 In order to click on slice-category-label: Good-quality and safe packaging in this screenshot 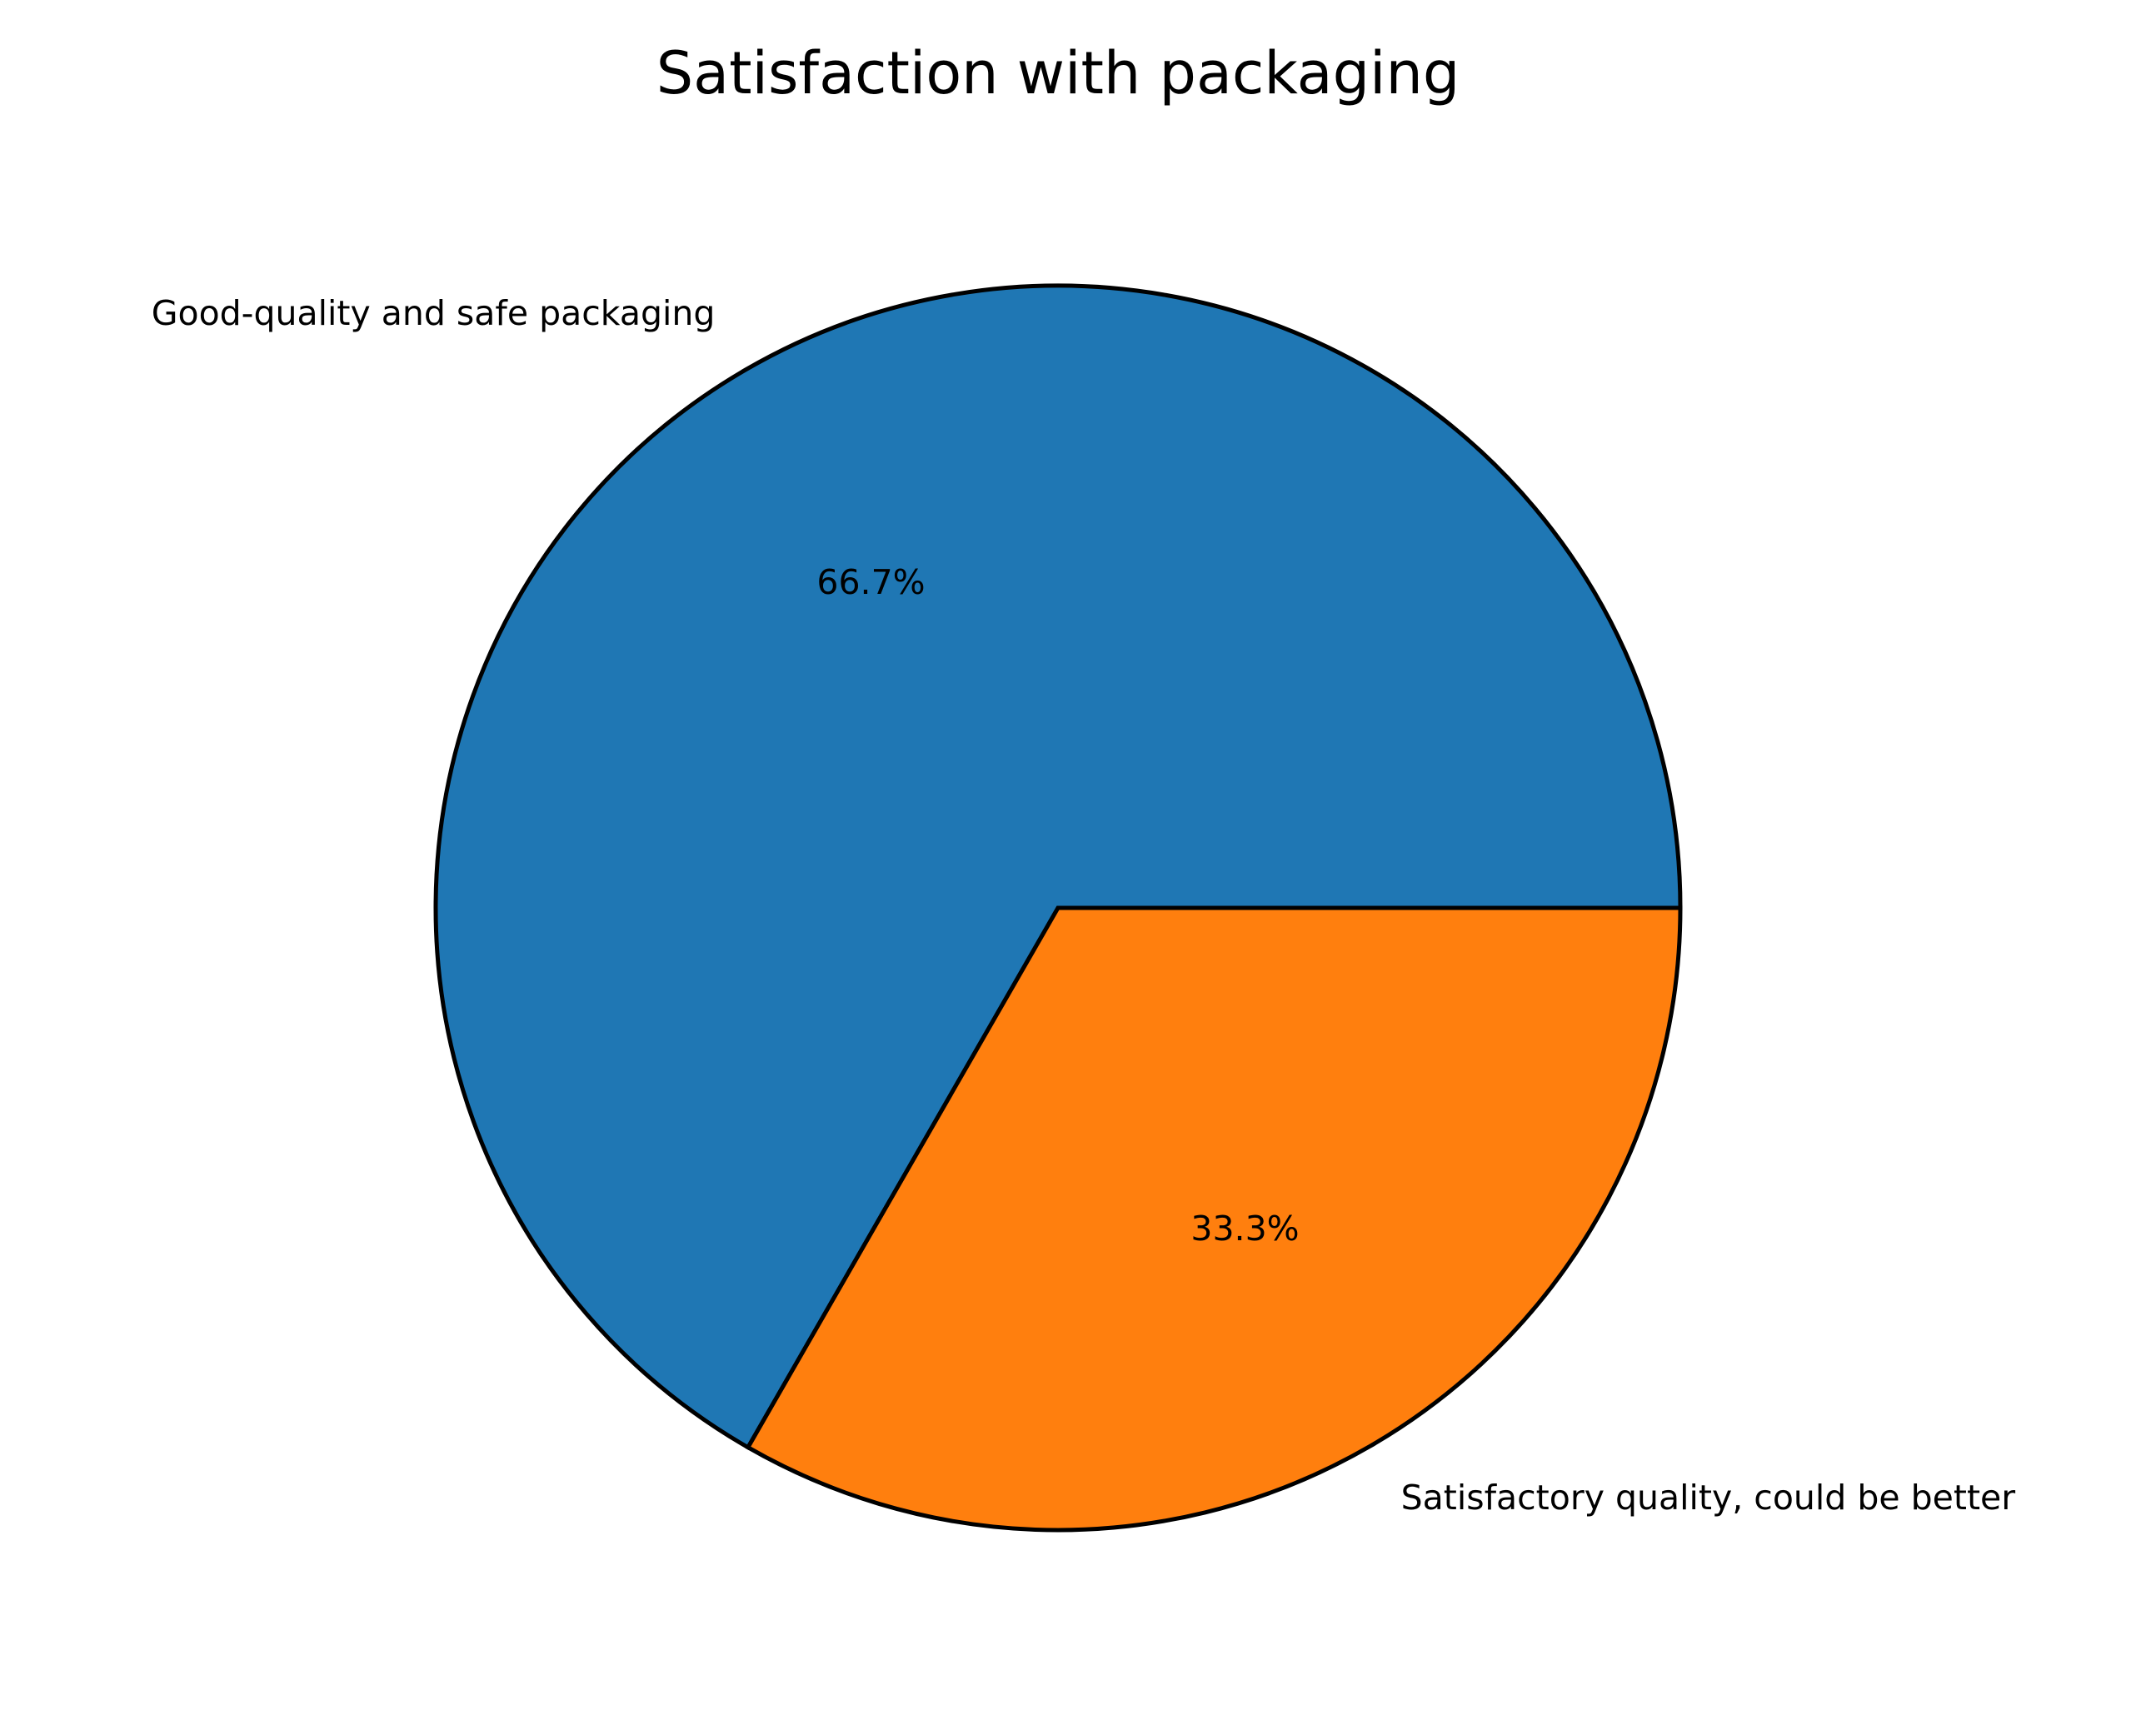, I will do `click(434, 313)`.